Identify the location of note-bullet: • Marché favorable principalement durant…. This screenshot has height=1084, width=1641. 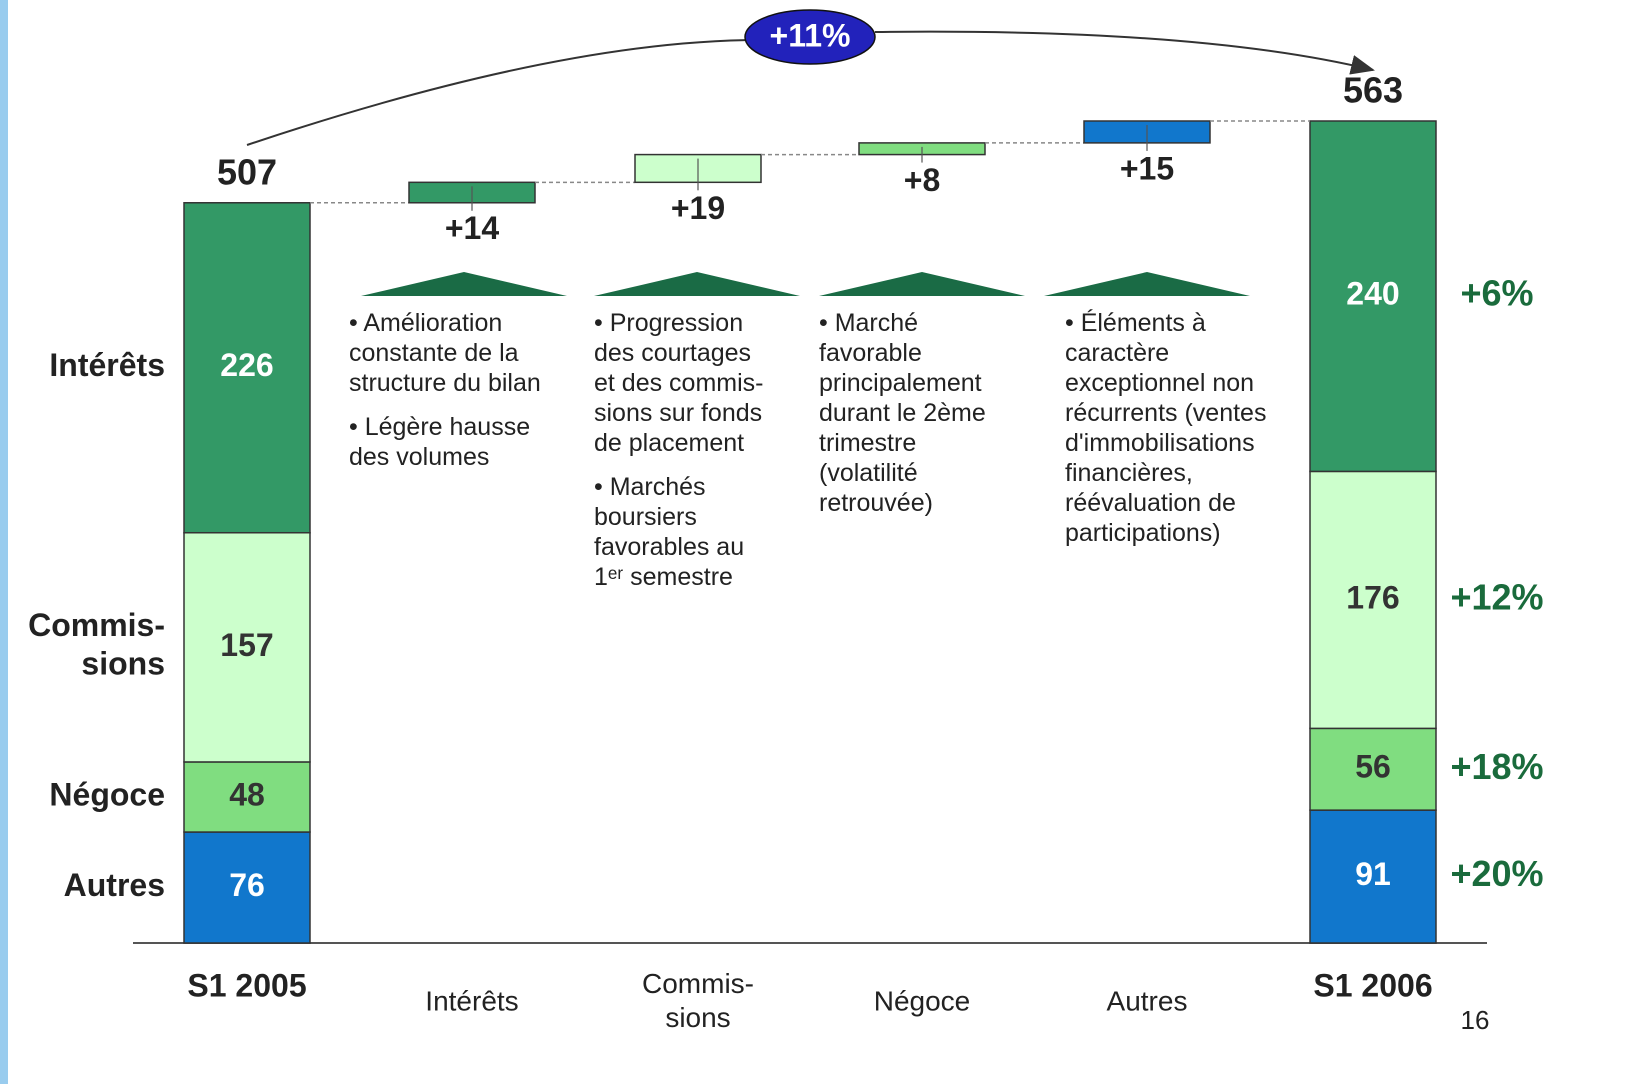
(902, 413).